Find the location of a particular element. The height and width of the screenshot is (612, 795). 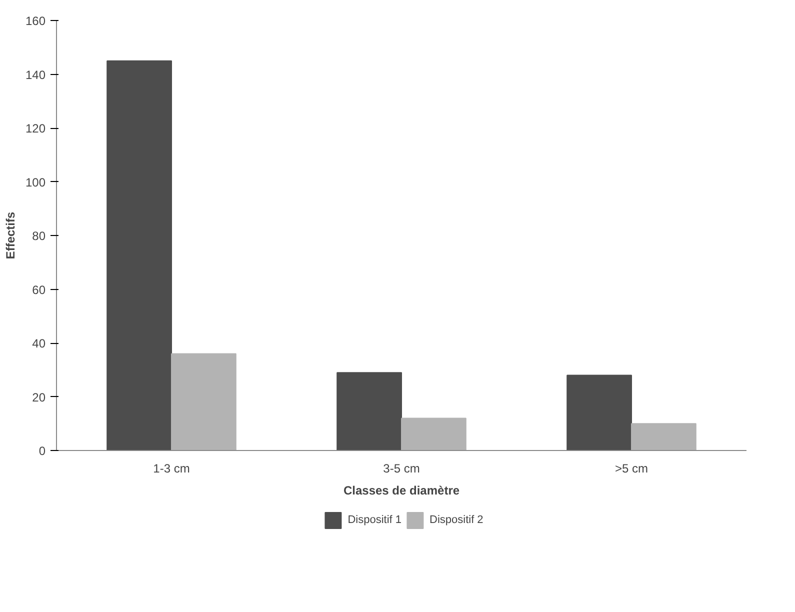

x-tick-label: >5 cm is located at coordinates (631, 469).